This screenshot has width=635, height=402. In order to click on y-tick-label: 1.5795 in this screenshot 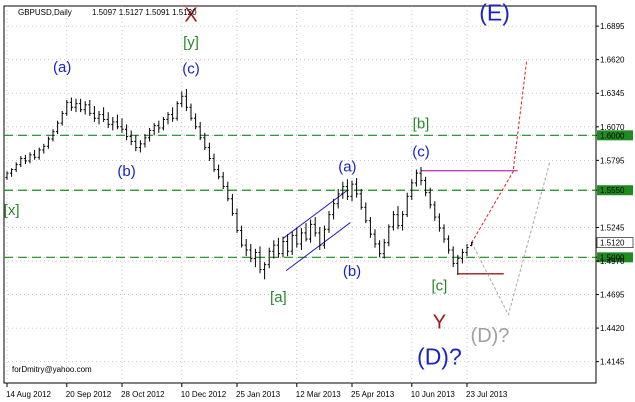, I will do `click(612, 160)`.